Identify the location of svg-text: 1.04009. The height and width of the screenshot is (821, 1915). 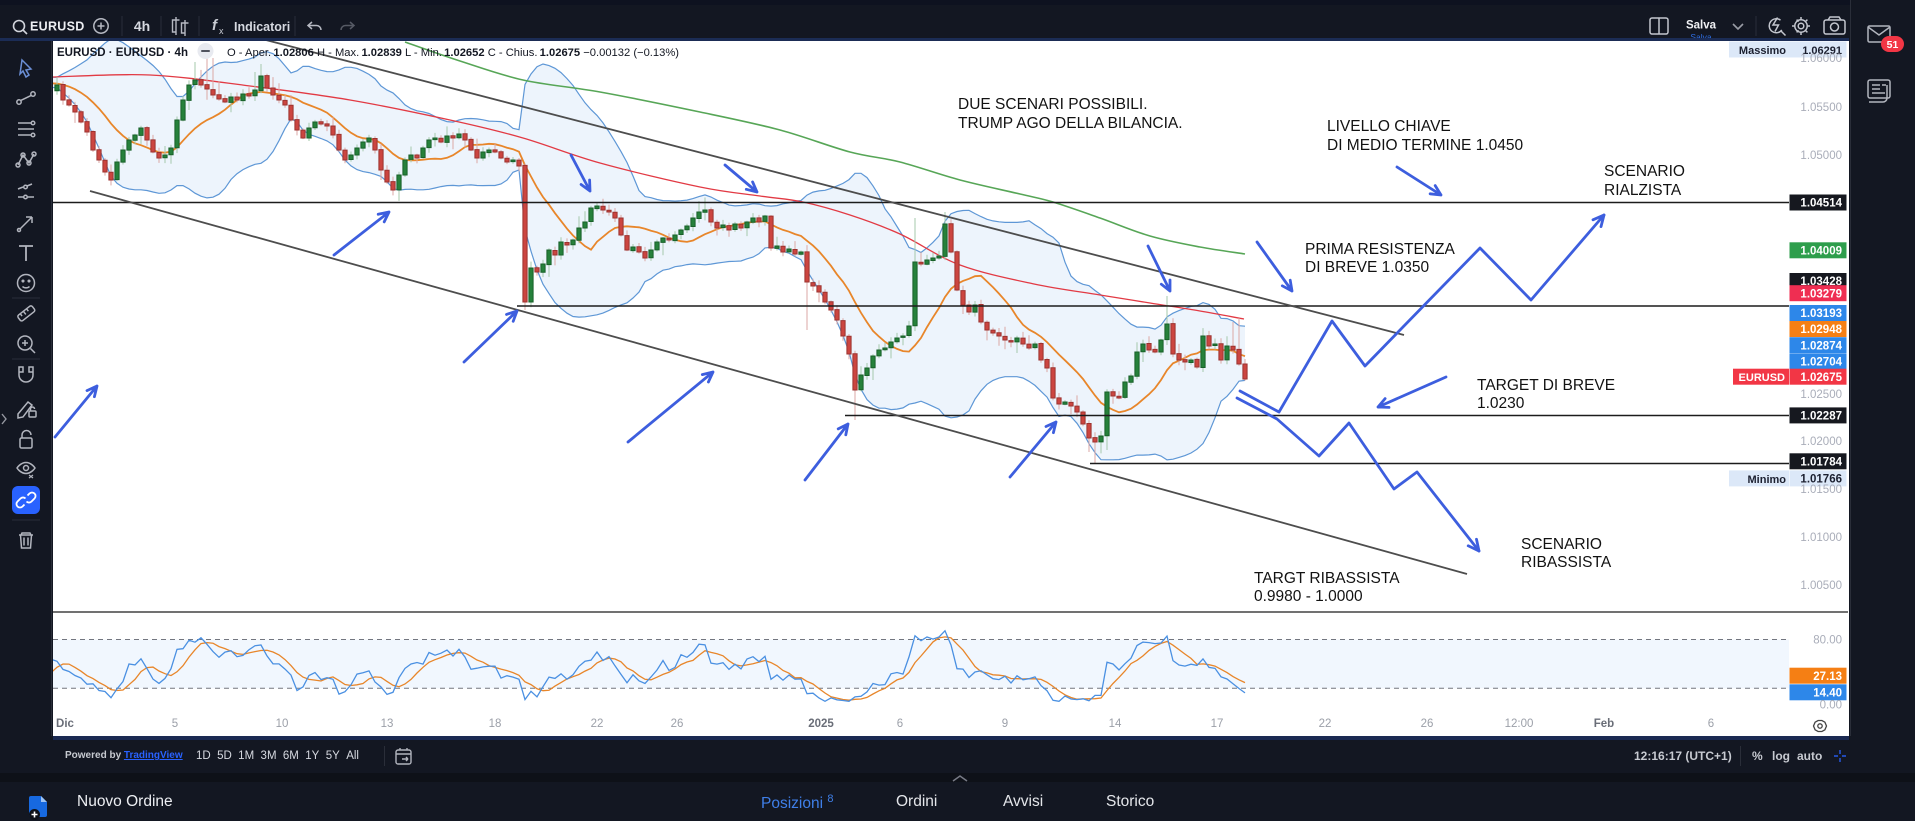
(1821, 252).